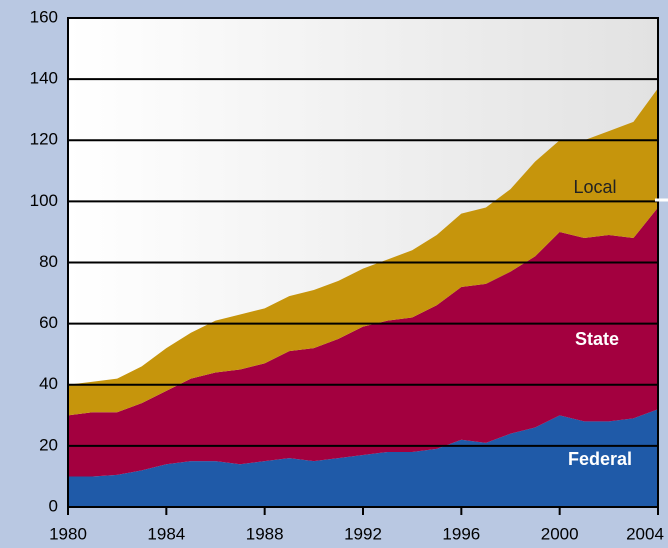 Image resolution: width=668 pixels, height=548 pixels. What do you see at coordinates (68, 533) in the screenshot?
I see `x-tick-label: 1980` at bounding box center [68, 533].